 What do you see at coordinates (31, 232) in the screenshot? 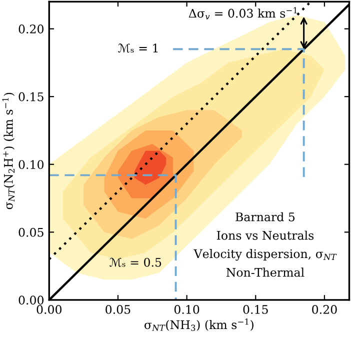
I see `y-tick-label: 0.05` at bounding box center [31, 232].